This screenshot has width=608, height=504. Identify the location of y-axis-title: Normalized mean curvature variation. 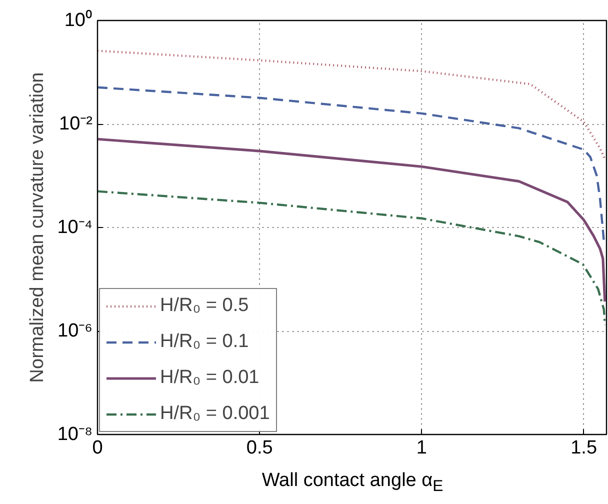
(37, 227).